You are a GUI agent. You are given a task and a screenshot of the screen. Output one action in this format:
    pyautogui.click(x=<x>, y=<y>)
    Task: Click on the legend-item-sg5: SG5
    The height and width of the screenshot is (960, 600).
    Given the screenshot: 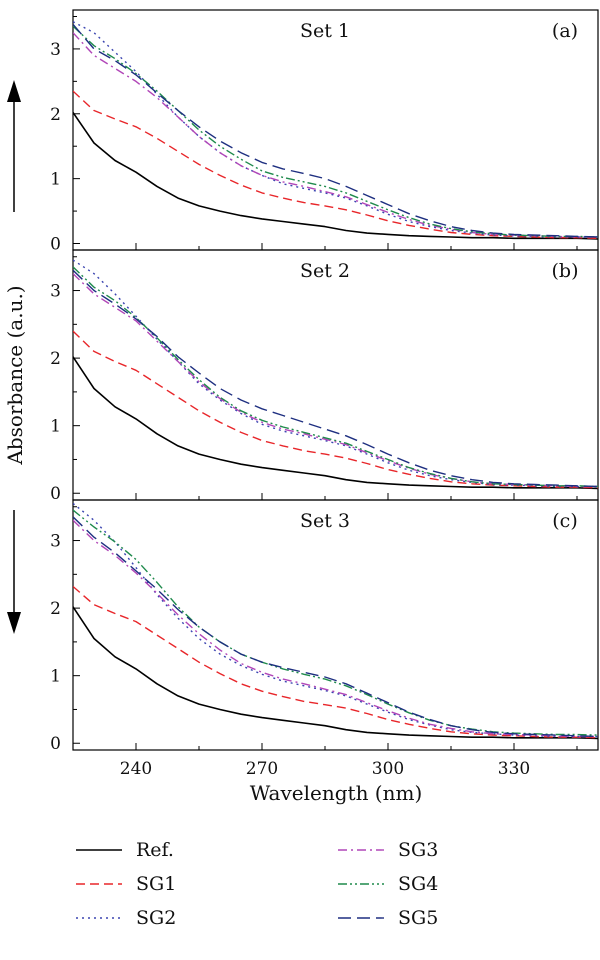 What is the action you would take?
    pyautogui.click(x=388, y=918)
    